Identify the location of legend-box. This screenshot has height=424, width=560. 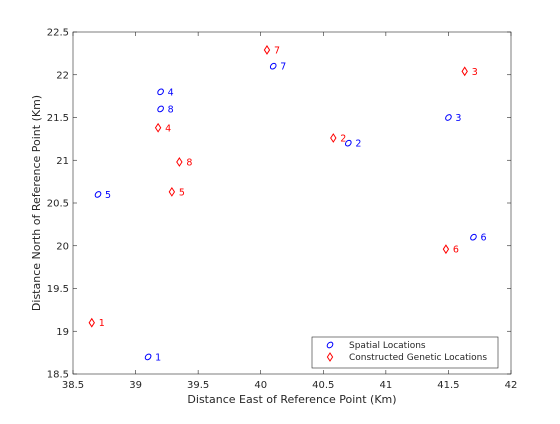
(405, 352).